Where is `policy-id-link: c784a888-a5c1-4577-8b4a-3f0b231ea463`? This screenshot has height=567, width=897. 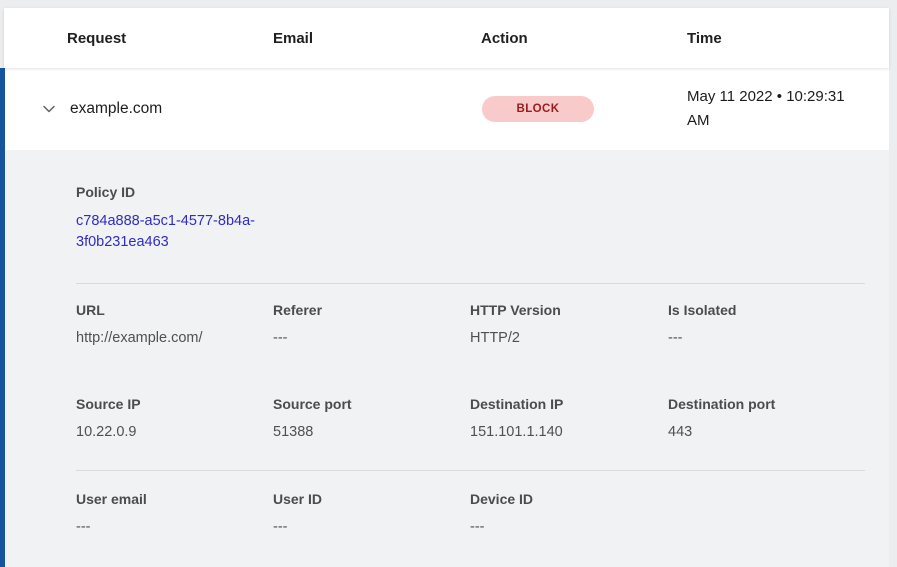 policy-id-link: c784a888-a5c1-4577-8b4a-3f0b231ea463 is located at coordinates (165, 231).